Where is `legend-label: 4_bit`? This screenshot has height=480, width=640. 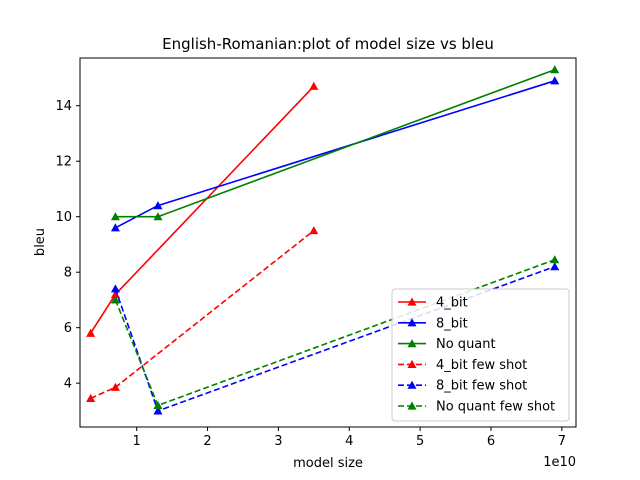
legend-label: 4_bit is located at coordinates (452, 303).